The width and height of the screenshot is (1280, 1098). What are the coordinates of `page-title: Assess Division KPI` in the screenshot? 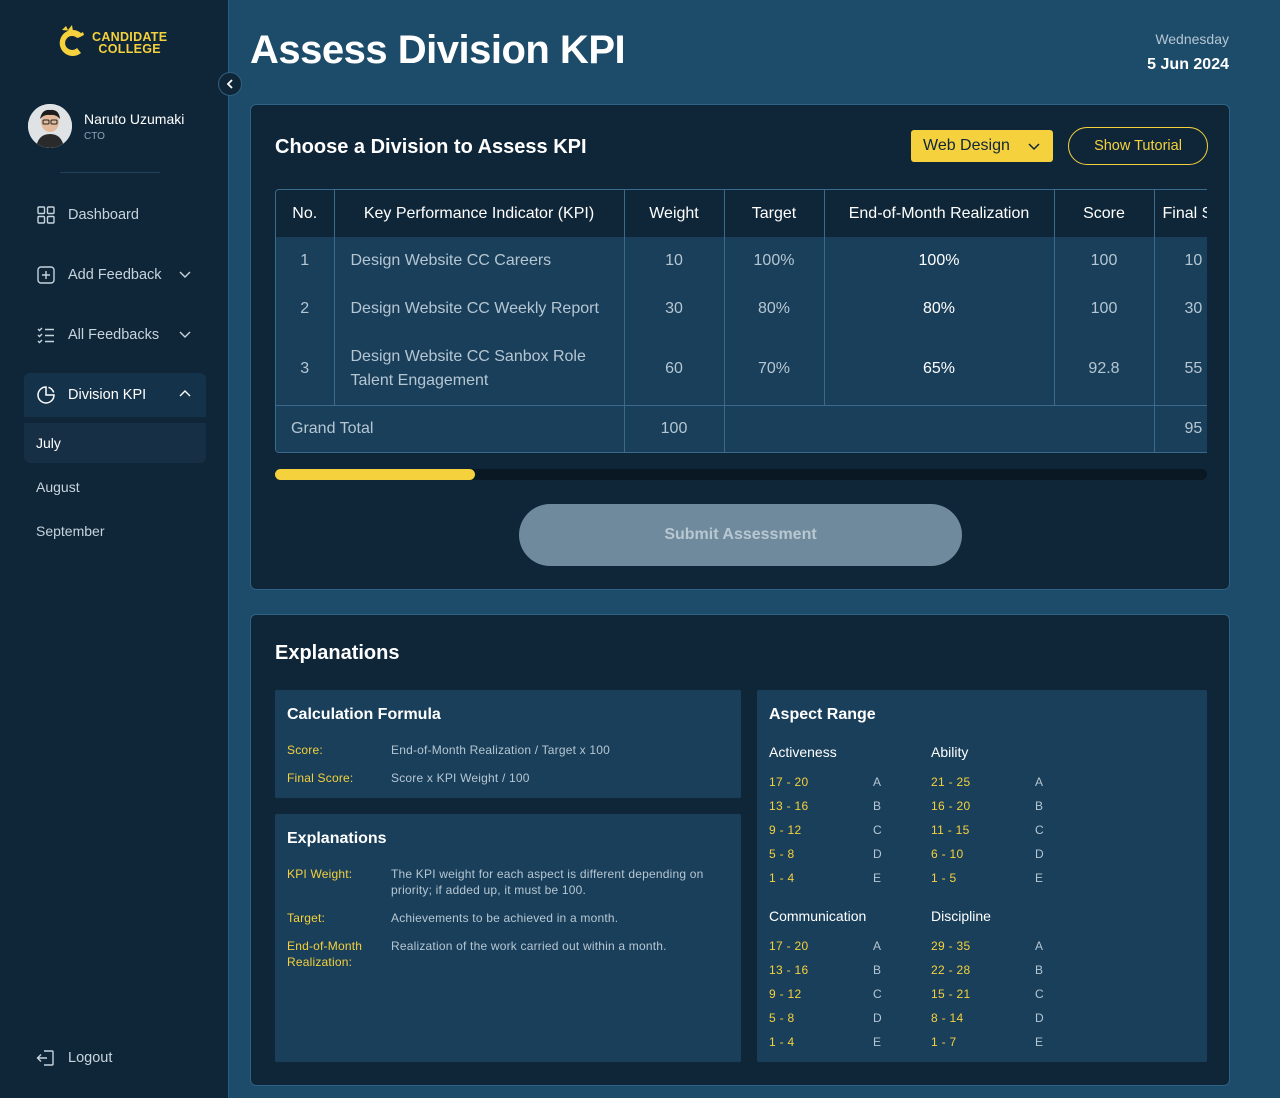 It's located at (438, 50).